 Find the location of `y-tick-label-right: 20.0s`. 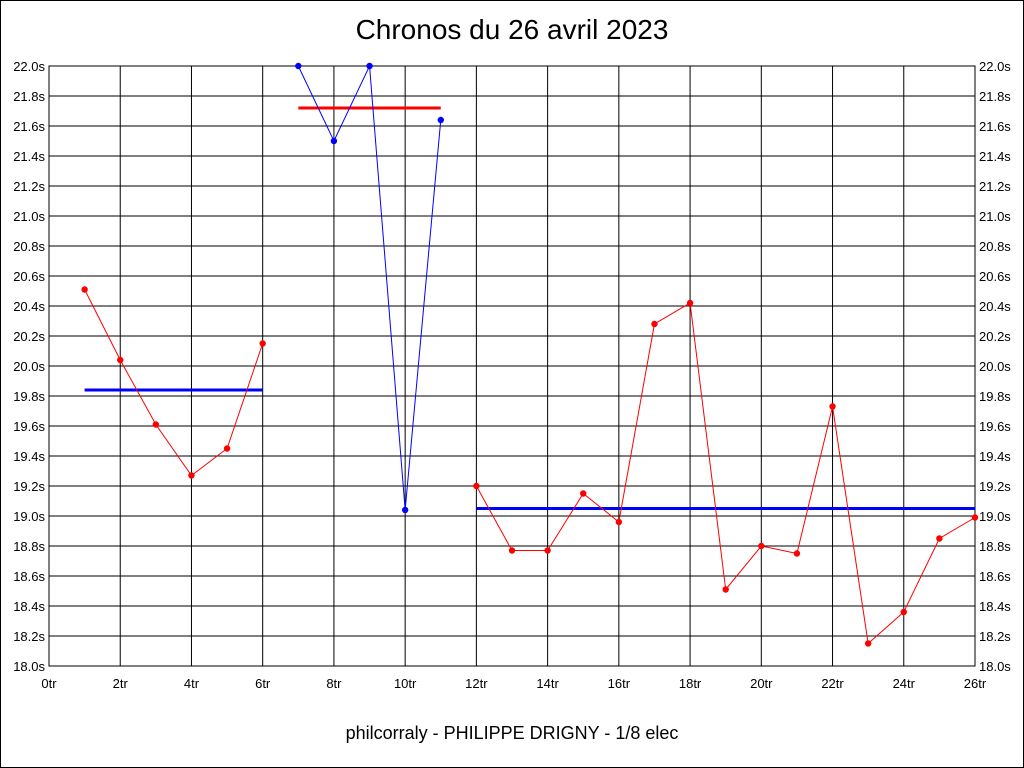

y-tick-label-right: 20.0s is located at coordinates (995, 366).